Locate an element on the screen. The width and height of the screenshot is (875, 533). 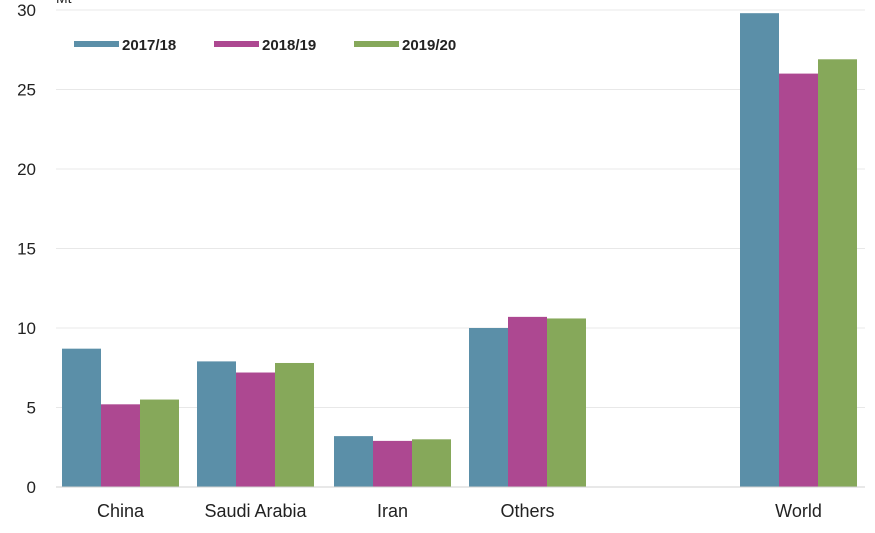
bar-2017-18-others is located at coordinates (488, 407).